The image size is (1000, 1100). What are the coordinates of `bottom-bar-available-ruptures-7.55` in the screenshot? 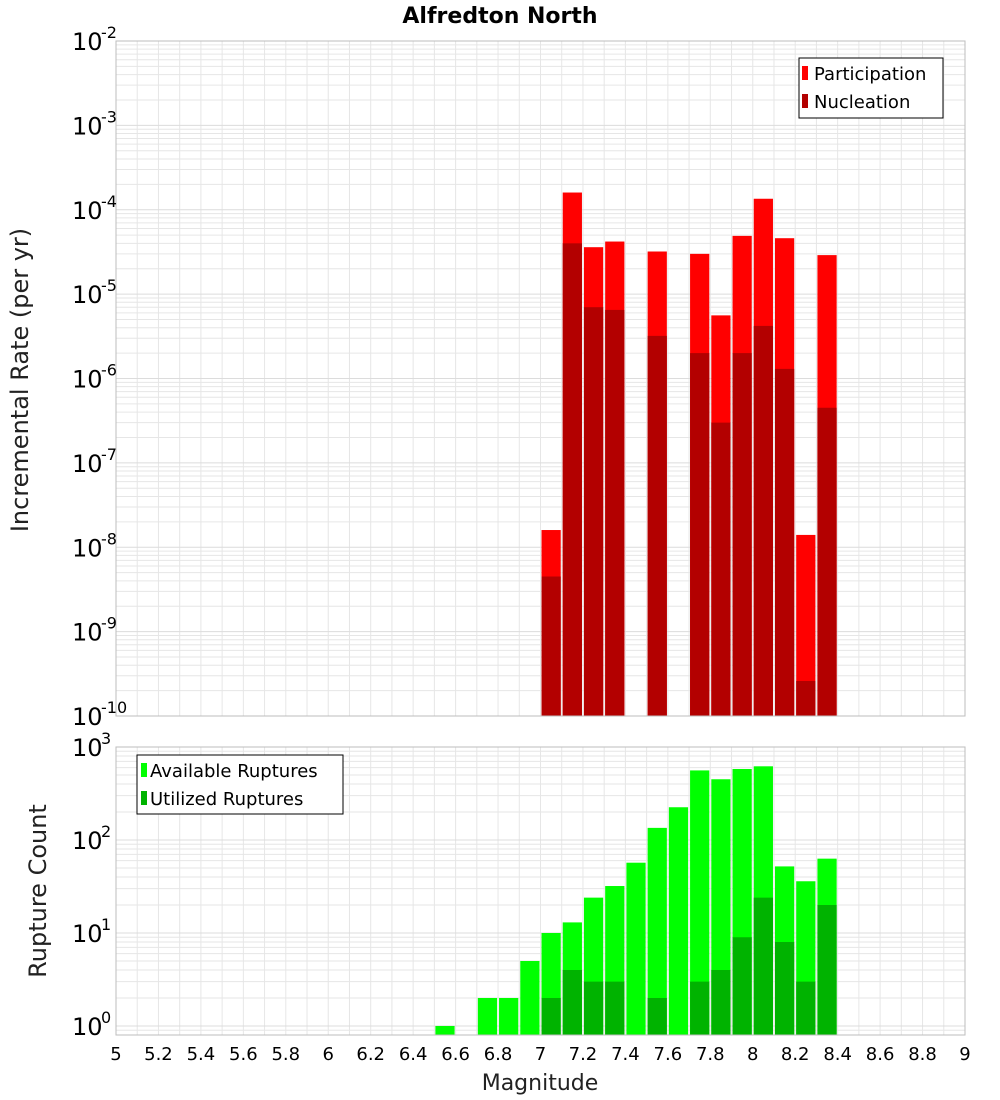 It's located at (657, 931).